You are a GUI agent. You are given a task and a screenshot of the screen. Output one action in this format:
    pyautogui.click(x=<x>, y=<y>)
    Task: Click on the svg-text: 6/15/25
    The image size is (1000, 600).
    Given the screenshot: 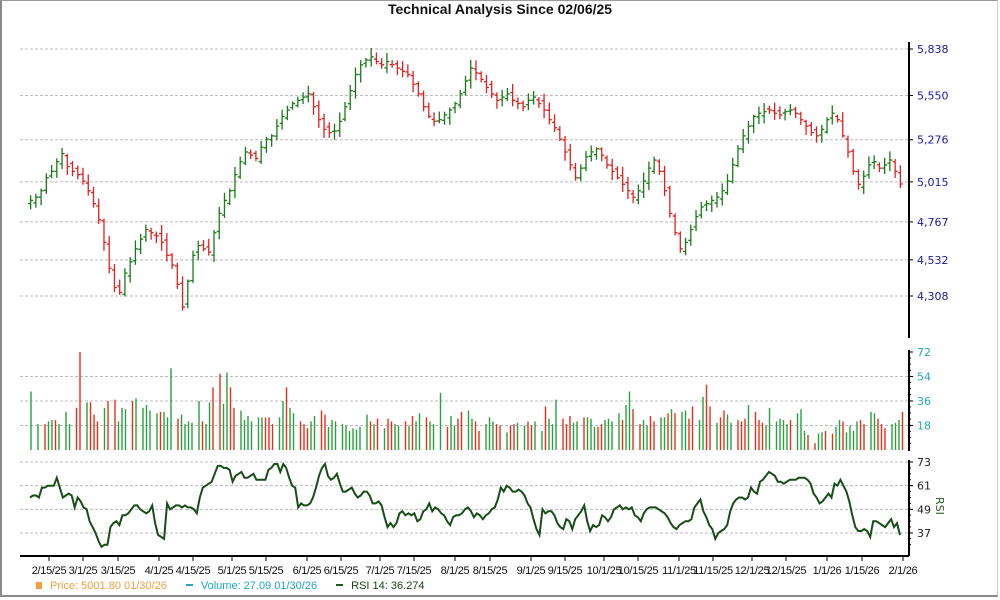 What is the action you would take?
    pyautogui.click(x=341, y=571)
    